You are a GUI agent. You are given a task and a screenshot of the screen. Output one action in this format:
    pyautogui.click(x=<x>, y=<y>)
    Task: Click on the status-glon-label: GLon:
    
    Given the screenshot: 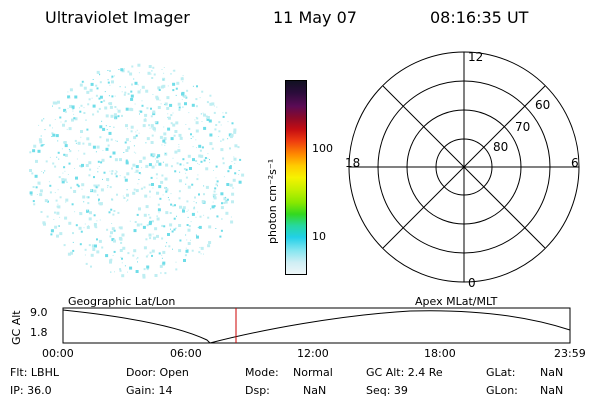 What is the action you would take?
    pyautogui.click(x=502, y=390)
    